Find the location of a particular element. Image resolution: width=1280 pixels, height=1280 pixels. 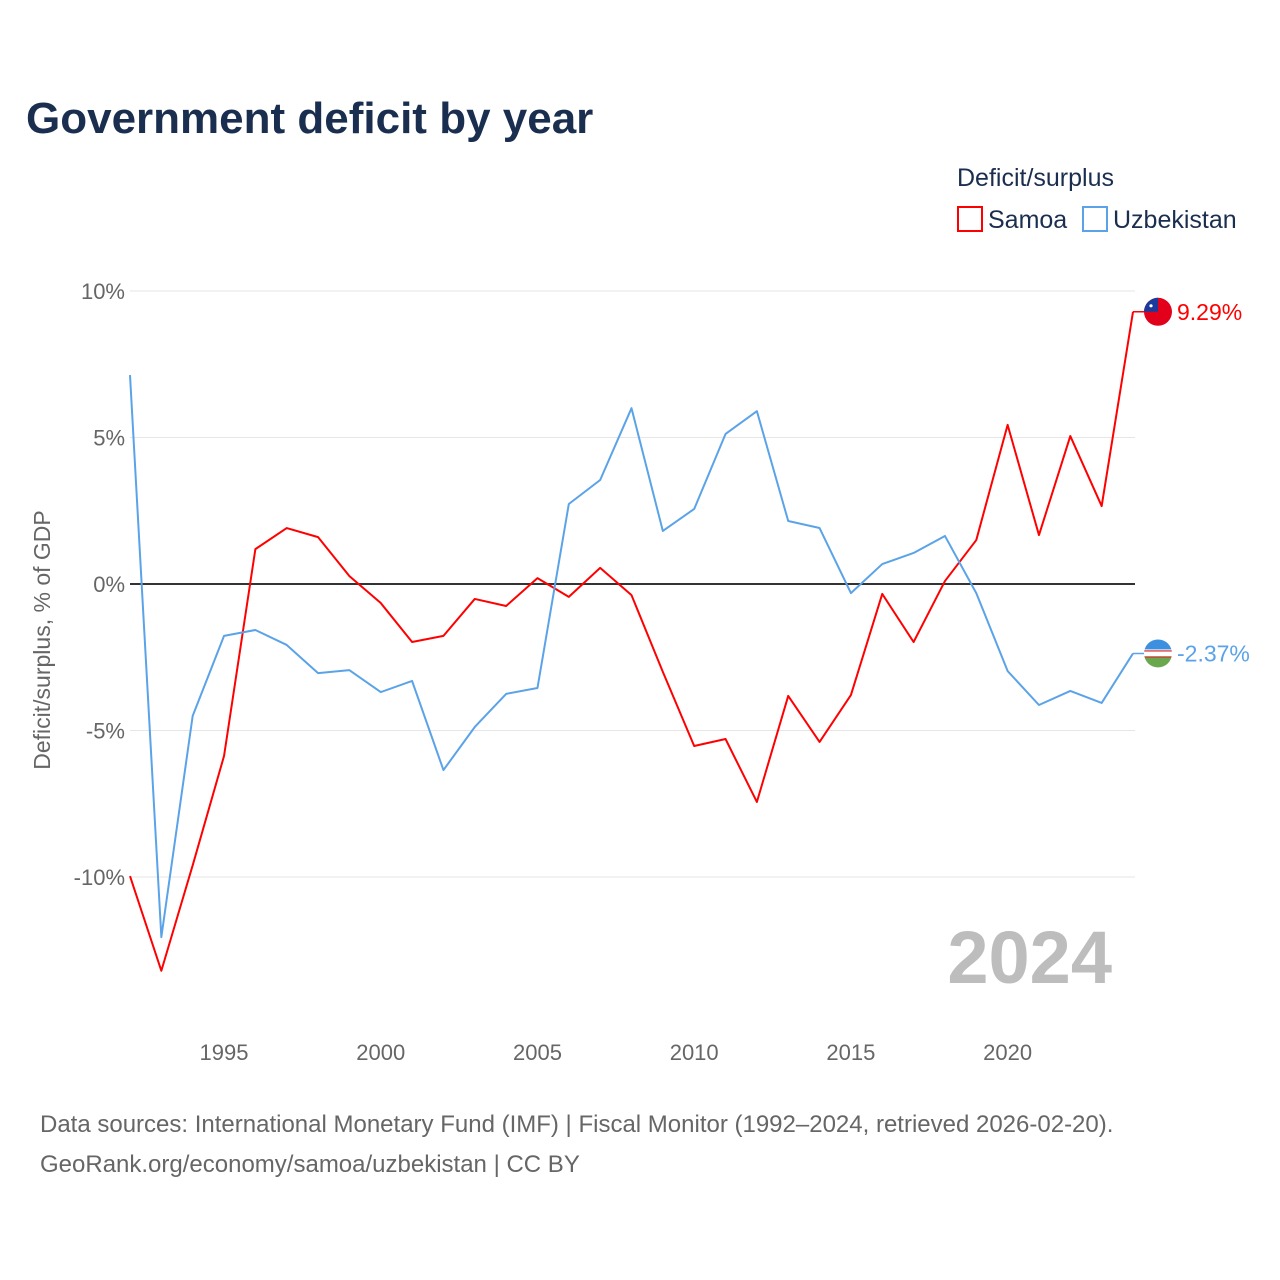

x-tick-label: 2000 is located at coordinates (380, 1052).